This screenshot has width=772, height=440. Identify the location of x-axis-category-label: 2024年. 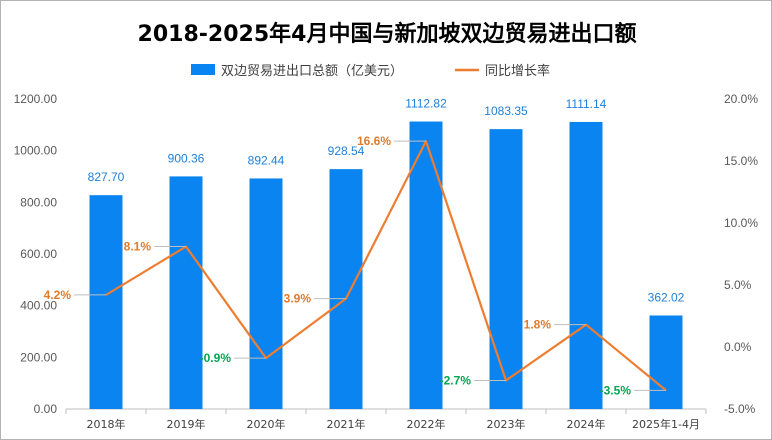
(586, 424).